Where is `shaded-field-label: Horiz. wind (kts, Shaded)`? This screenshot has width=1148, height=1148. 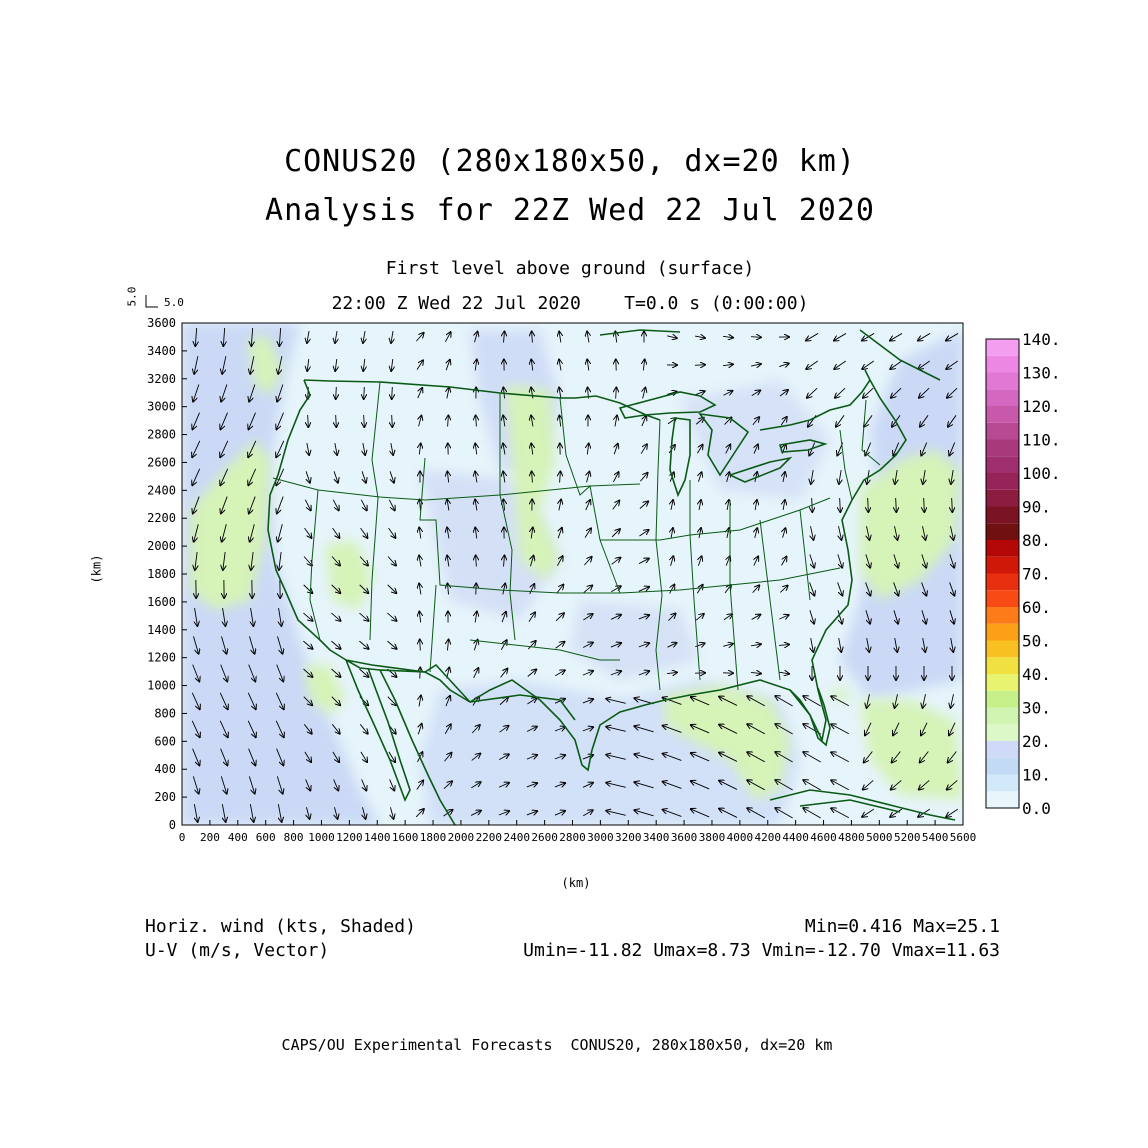 shaded-field-label: Horiz. wind (kts, Shaded) is located at coordinates (280, 926).